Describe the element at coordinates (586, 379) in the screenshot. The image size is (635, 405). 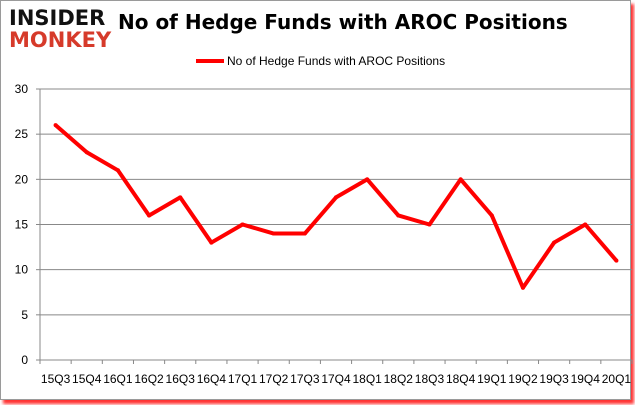
I see `x-tick-label: 19Q4` at that location.